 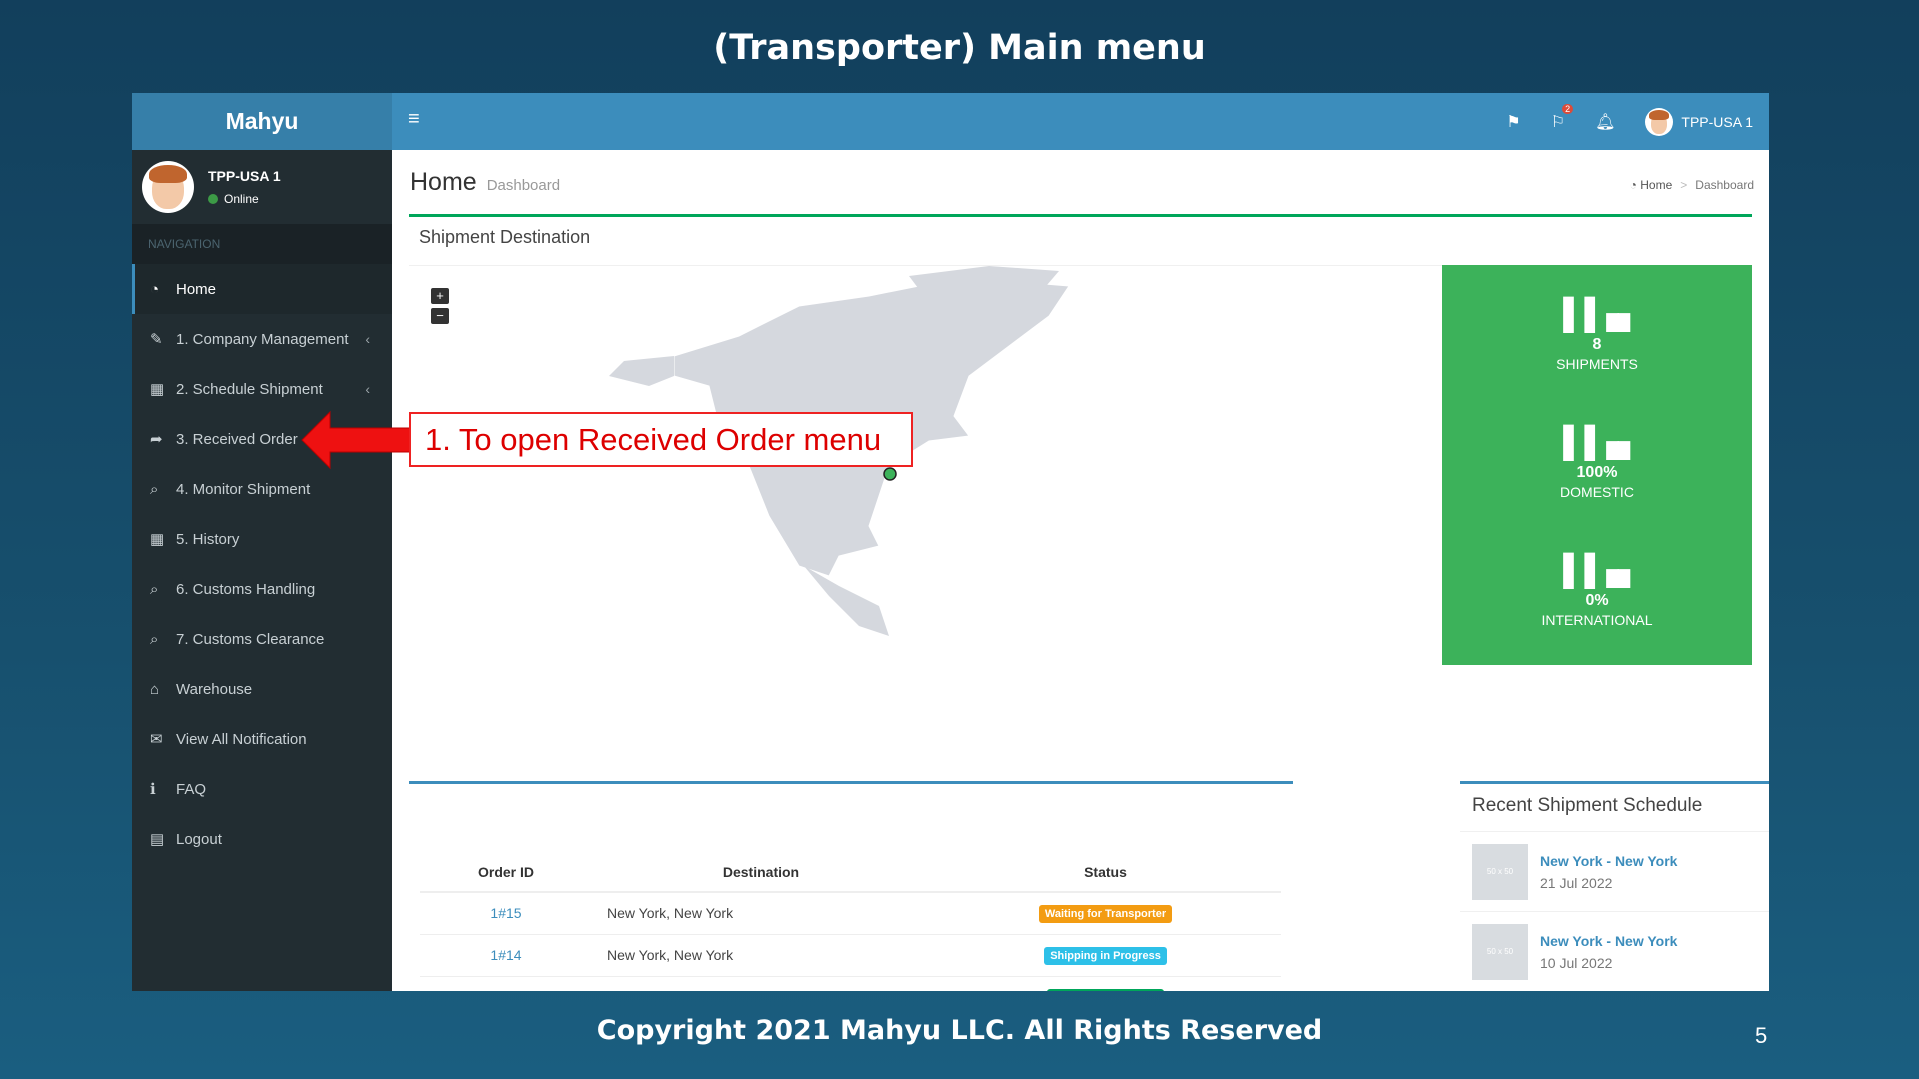 I want to click on status-cell: Shipping in Progress, so click(x=1105, y=955).